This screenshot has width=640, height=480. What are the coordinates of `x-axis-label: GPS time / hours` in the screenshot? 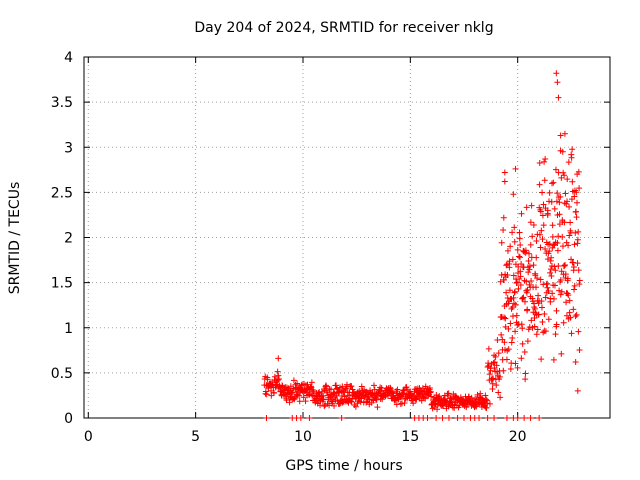 It's located at (343, 466).